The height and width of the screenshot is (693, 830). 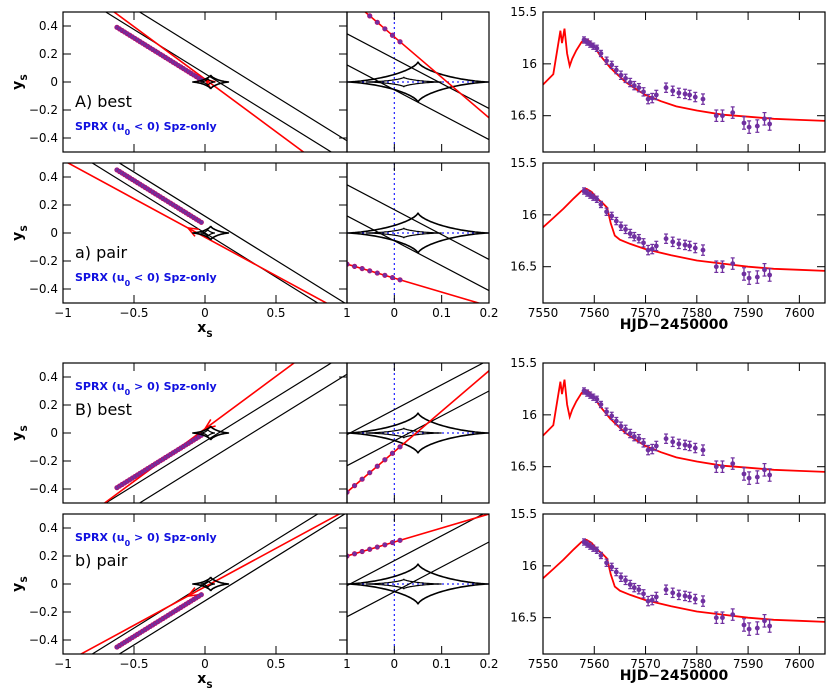 I want to click on y-tick-label: −0.2, so click(x=43, y=110).